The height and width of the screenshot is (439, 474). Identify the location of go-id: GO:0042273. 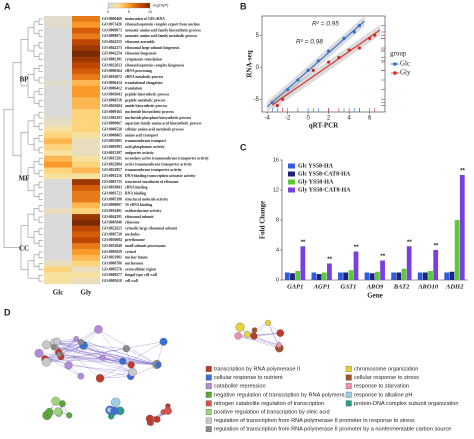
(112, 48).